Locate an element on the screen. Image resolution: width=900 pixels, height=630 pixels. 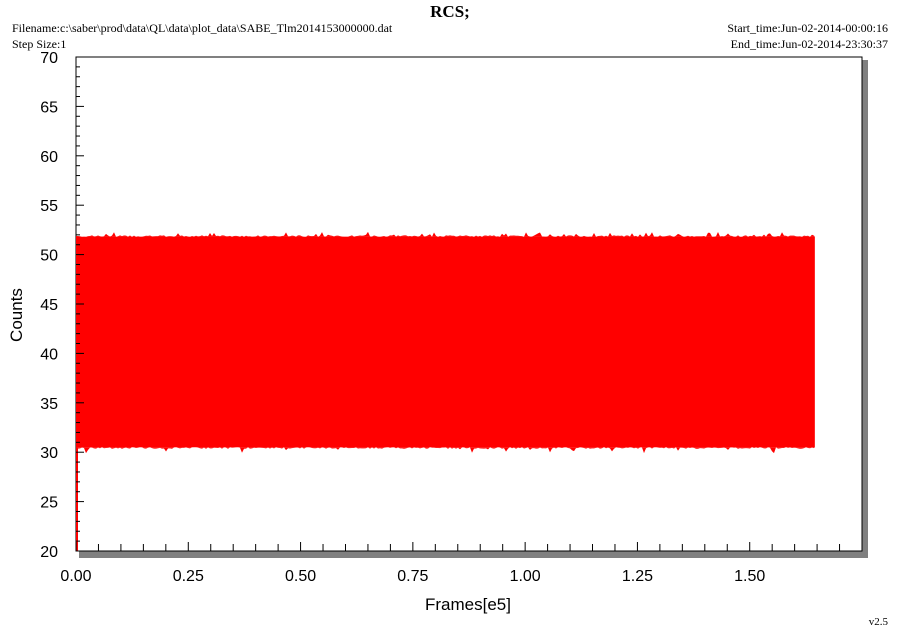
data-band-lower-edge is located at coordinates (445, 450).